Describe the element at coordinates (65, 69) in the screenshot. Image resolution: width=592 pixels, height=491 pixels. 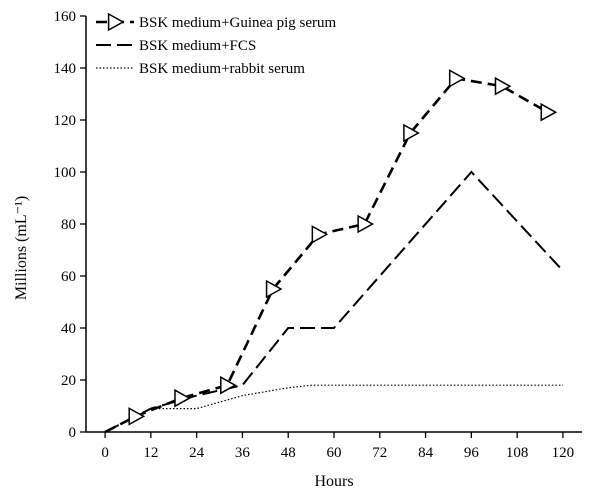
I see `y-tick-label: 140` at that location.